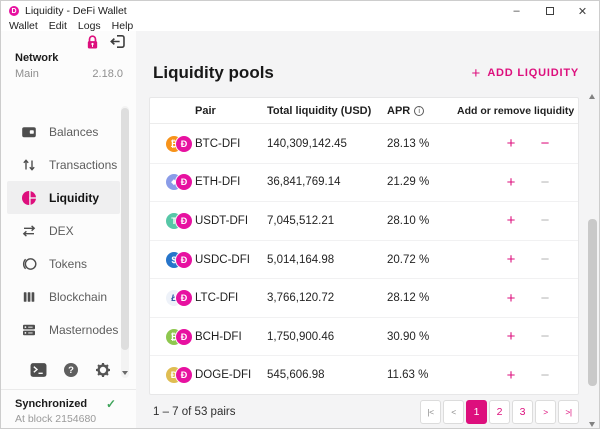 The height and width of the screenshot is (429, 600). What do you see at coordinates (125, 229) in the screenshot?
I see `sidebar-scrollbar-thumb` at bounding box center [125, 229].